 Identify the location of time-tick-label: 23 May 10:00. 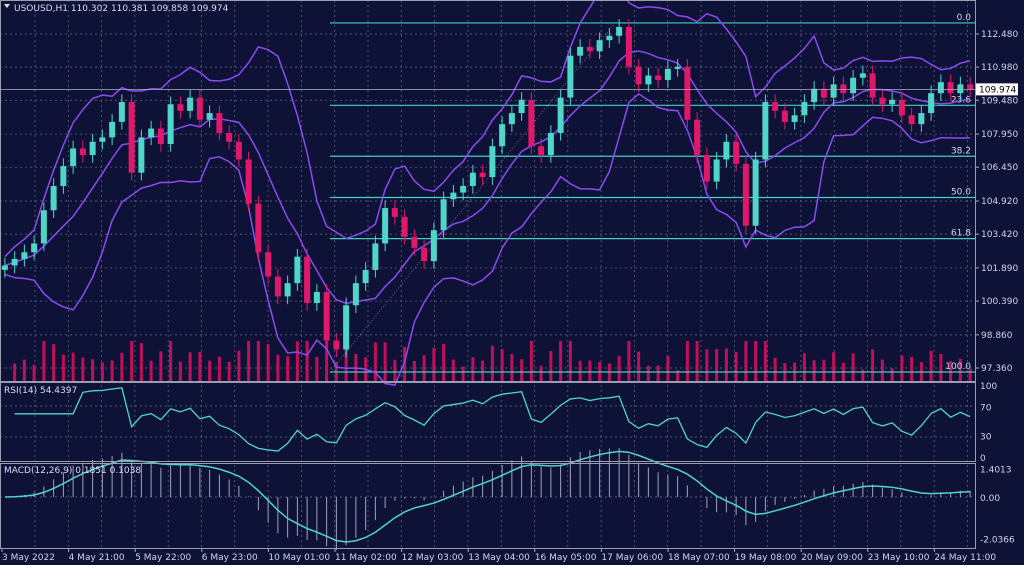
(899, 558).